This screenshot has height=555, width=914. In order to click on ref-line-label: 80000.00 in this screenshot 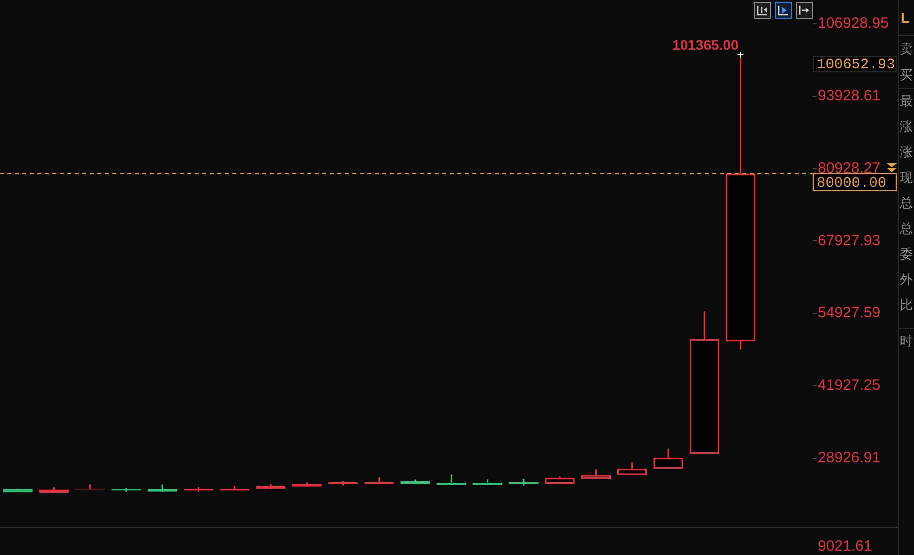, I will do `click(852, 184)`.